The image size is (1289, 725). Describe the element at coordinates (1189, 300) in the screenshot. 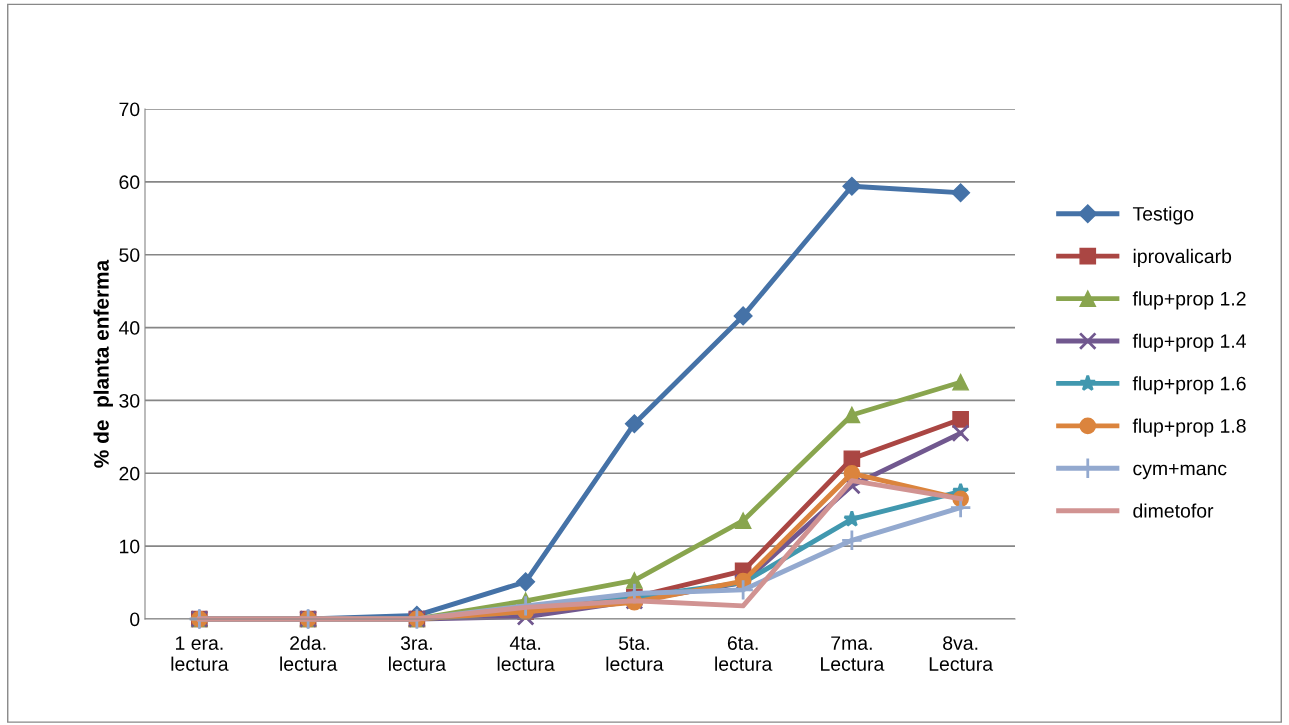

I see `legend-label: flup+prop 1.2` at that location.